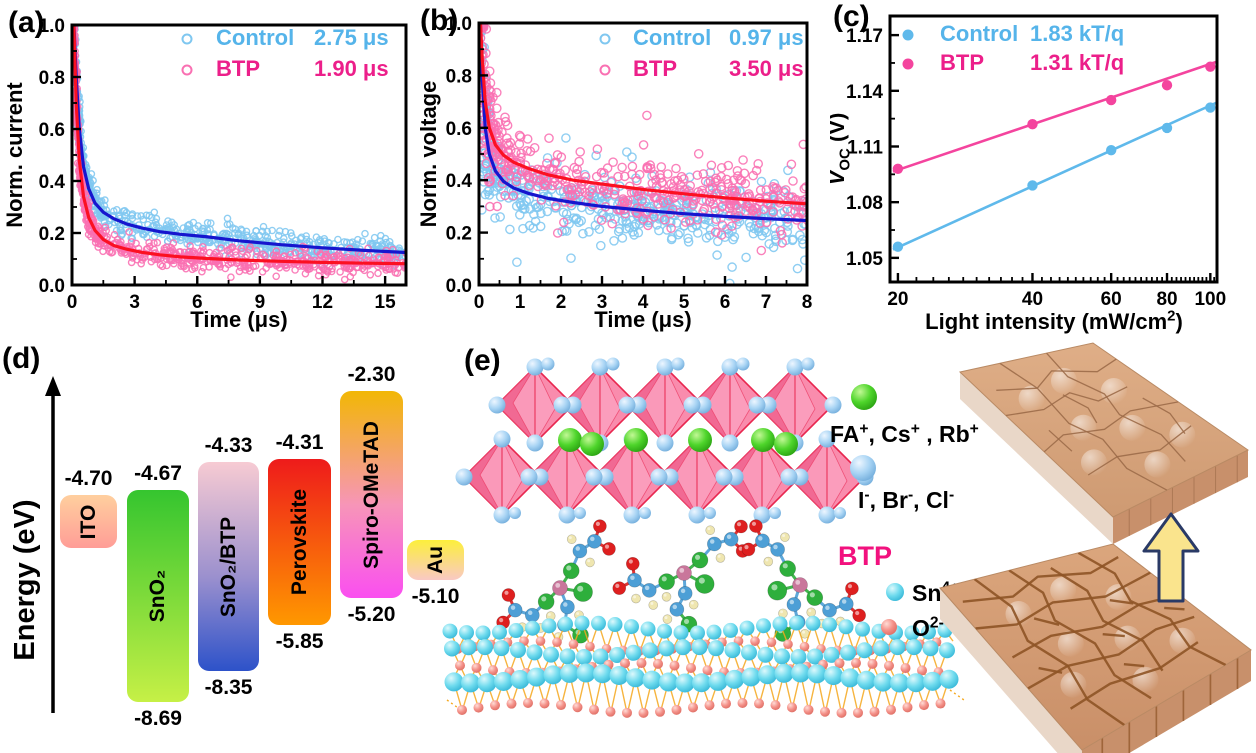  Describe the element at coordinates (285, 53) in the screenshot. I see `legend: Control 2.75 μs BTP 1.90 μs` at that location.